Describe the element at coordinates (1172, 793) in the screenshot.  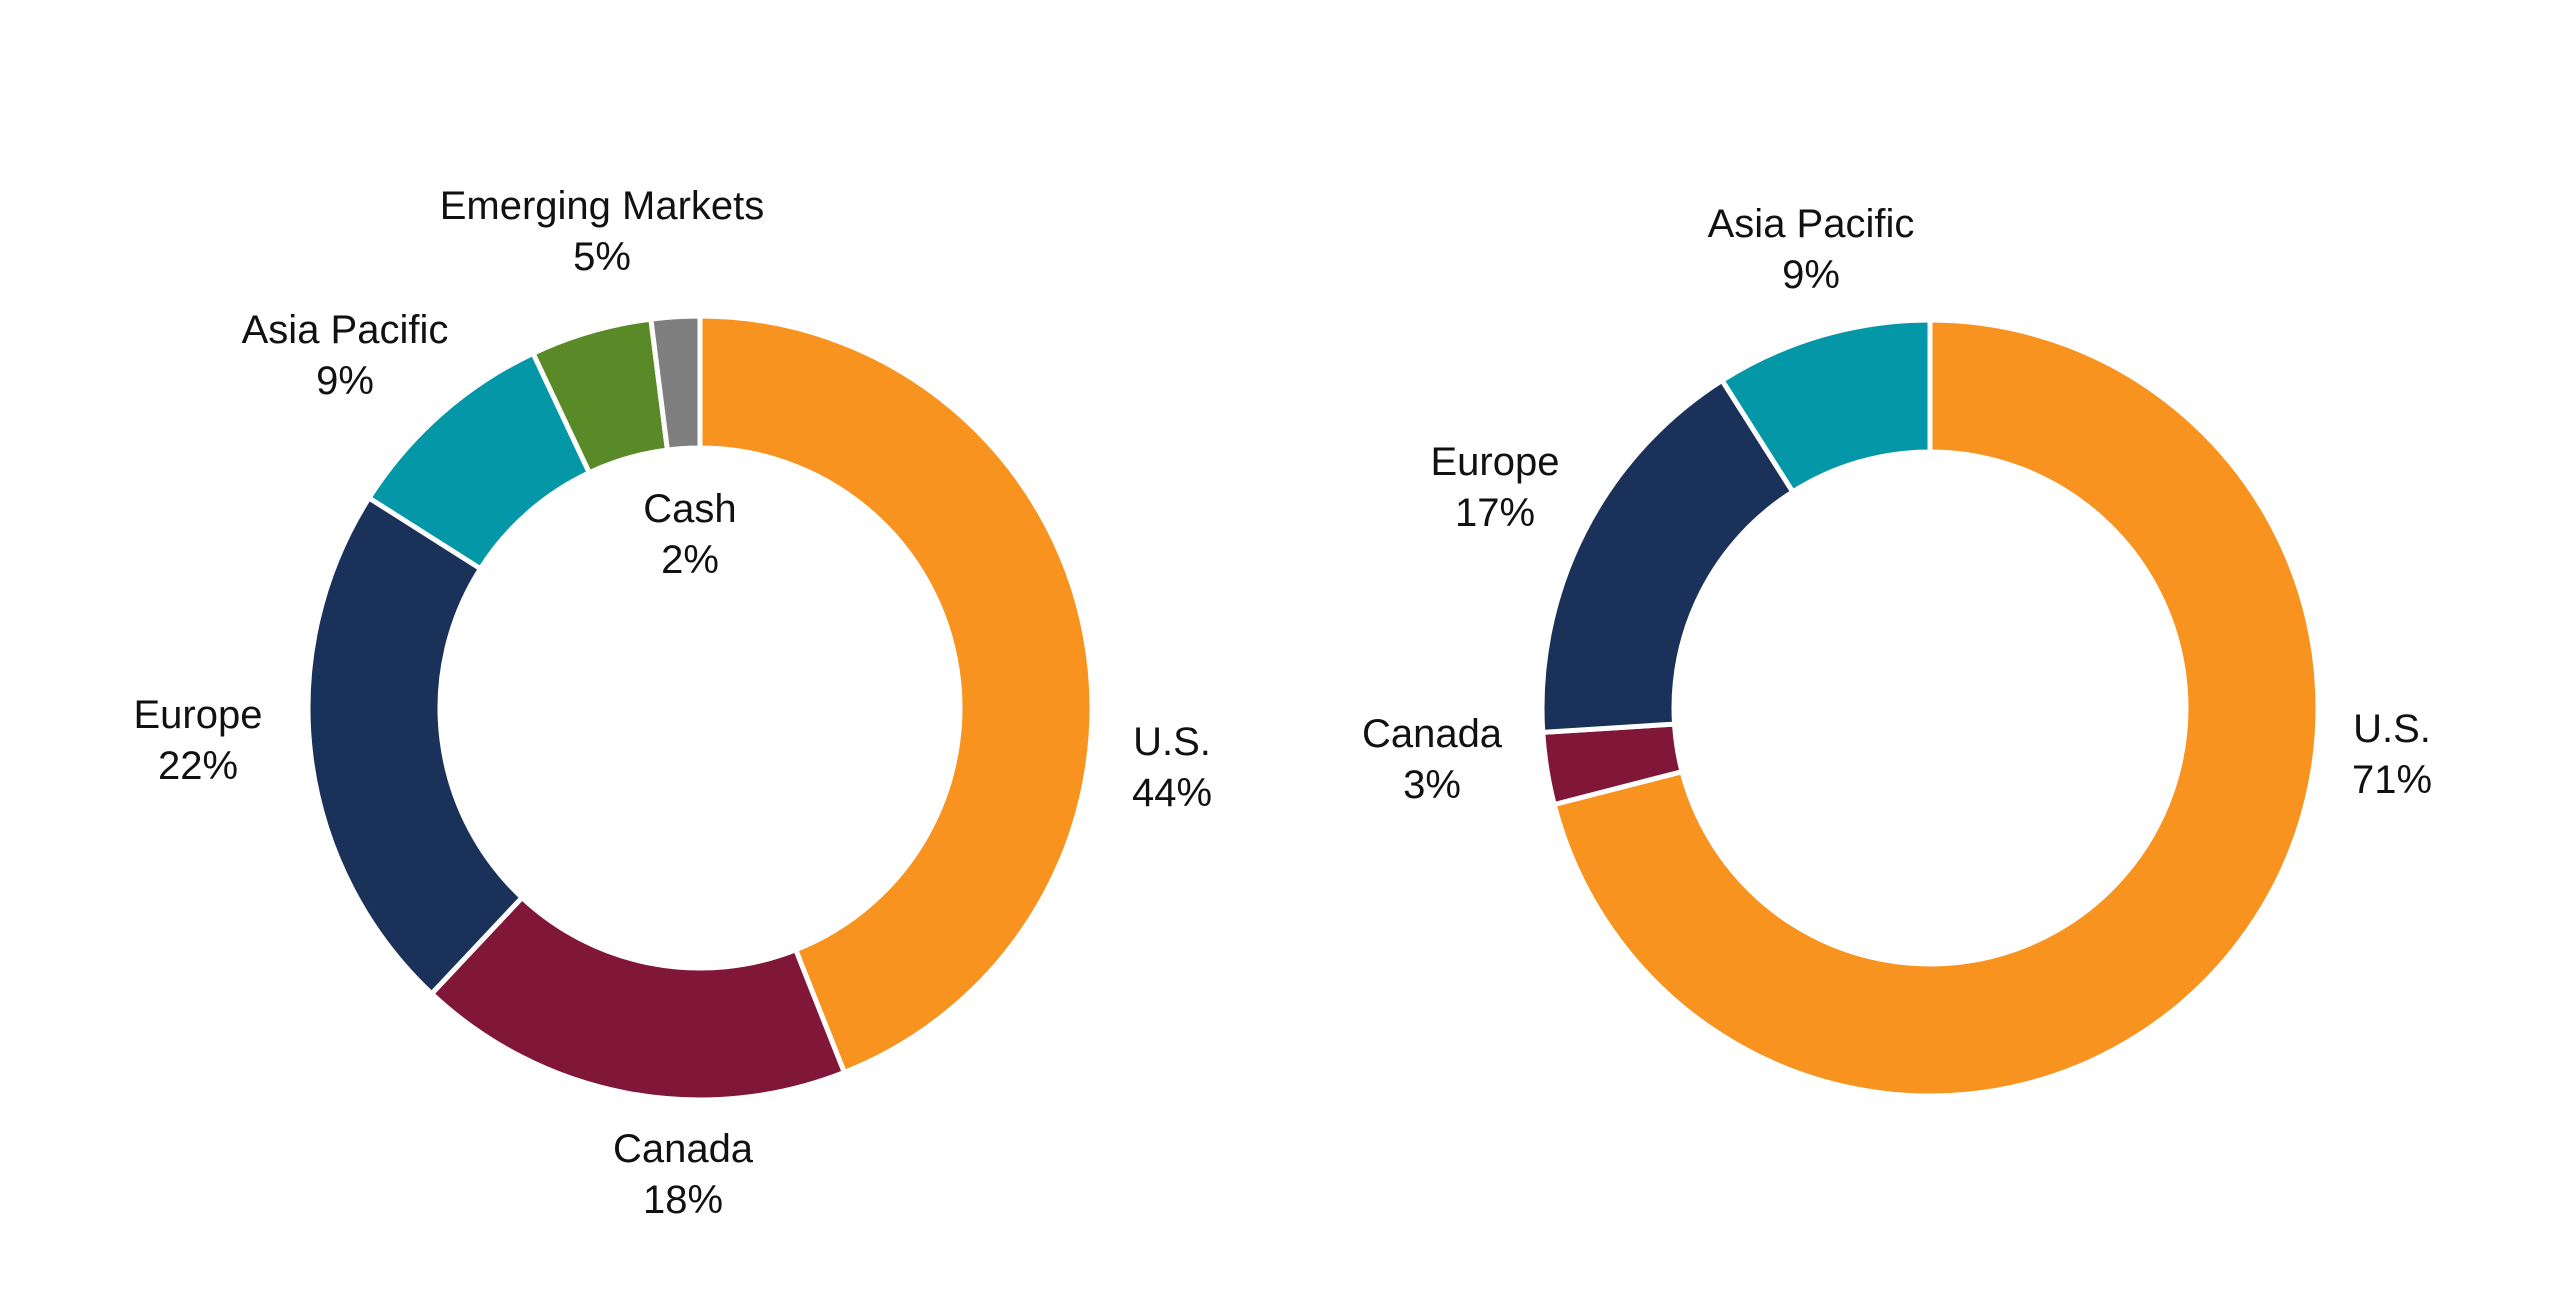
I see `label-us-value: 44%` at that location.